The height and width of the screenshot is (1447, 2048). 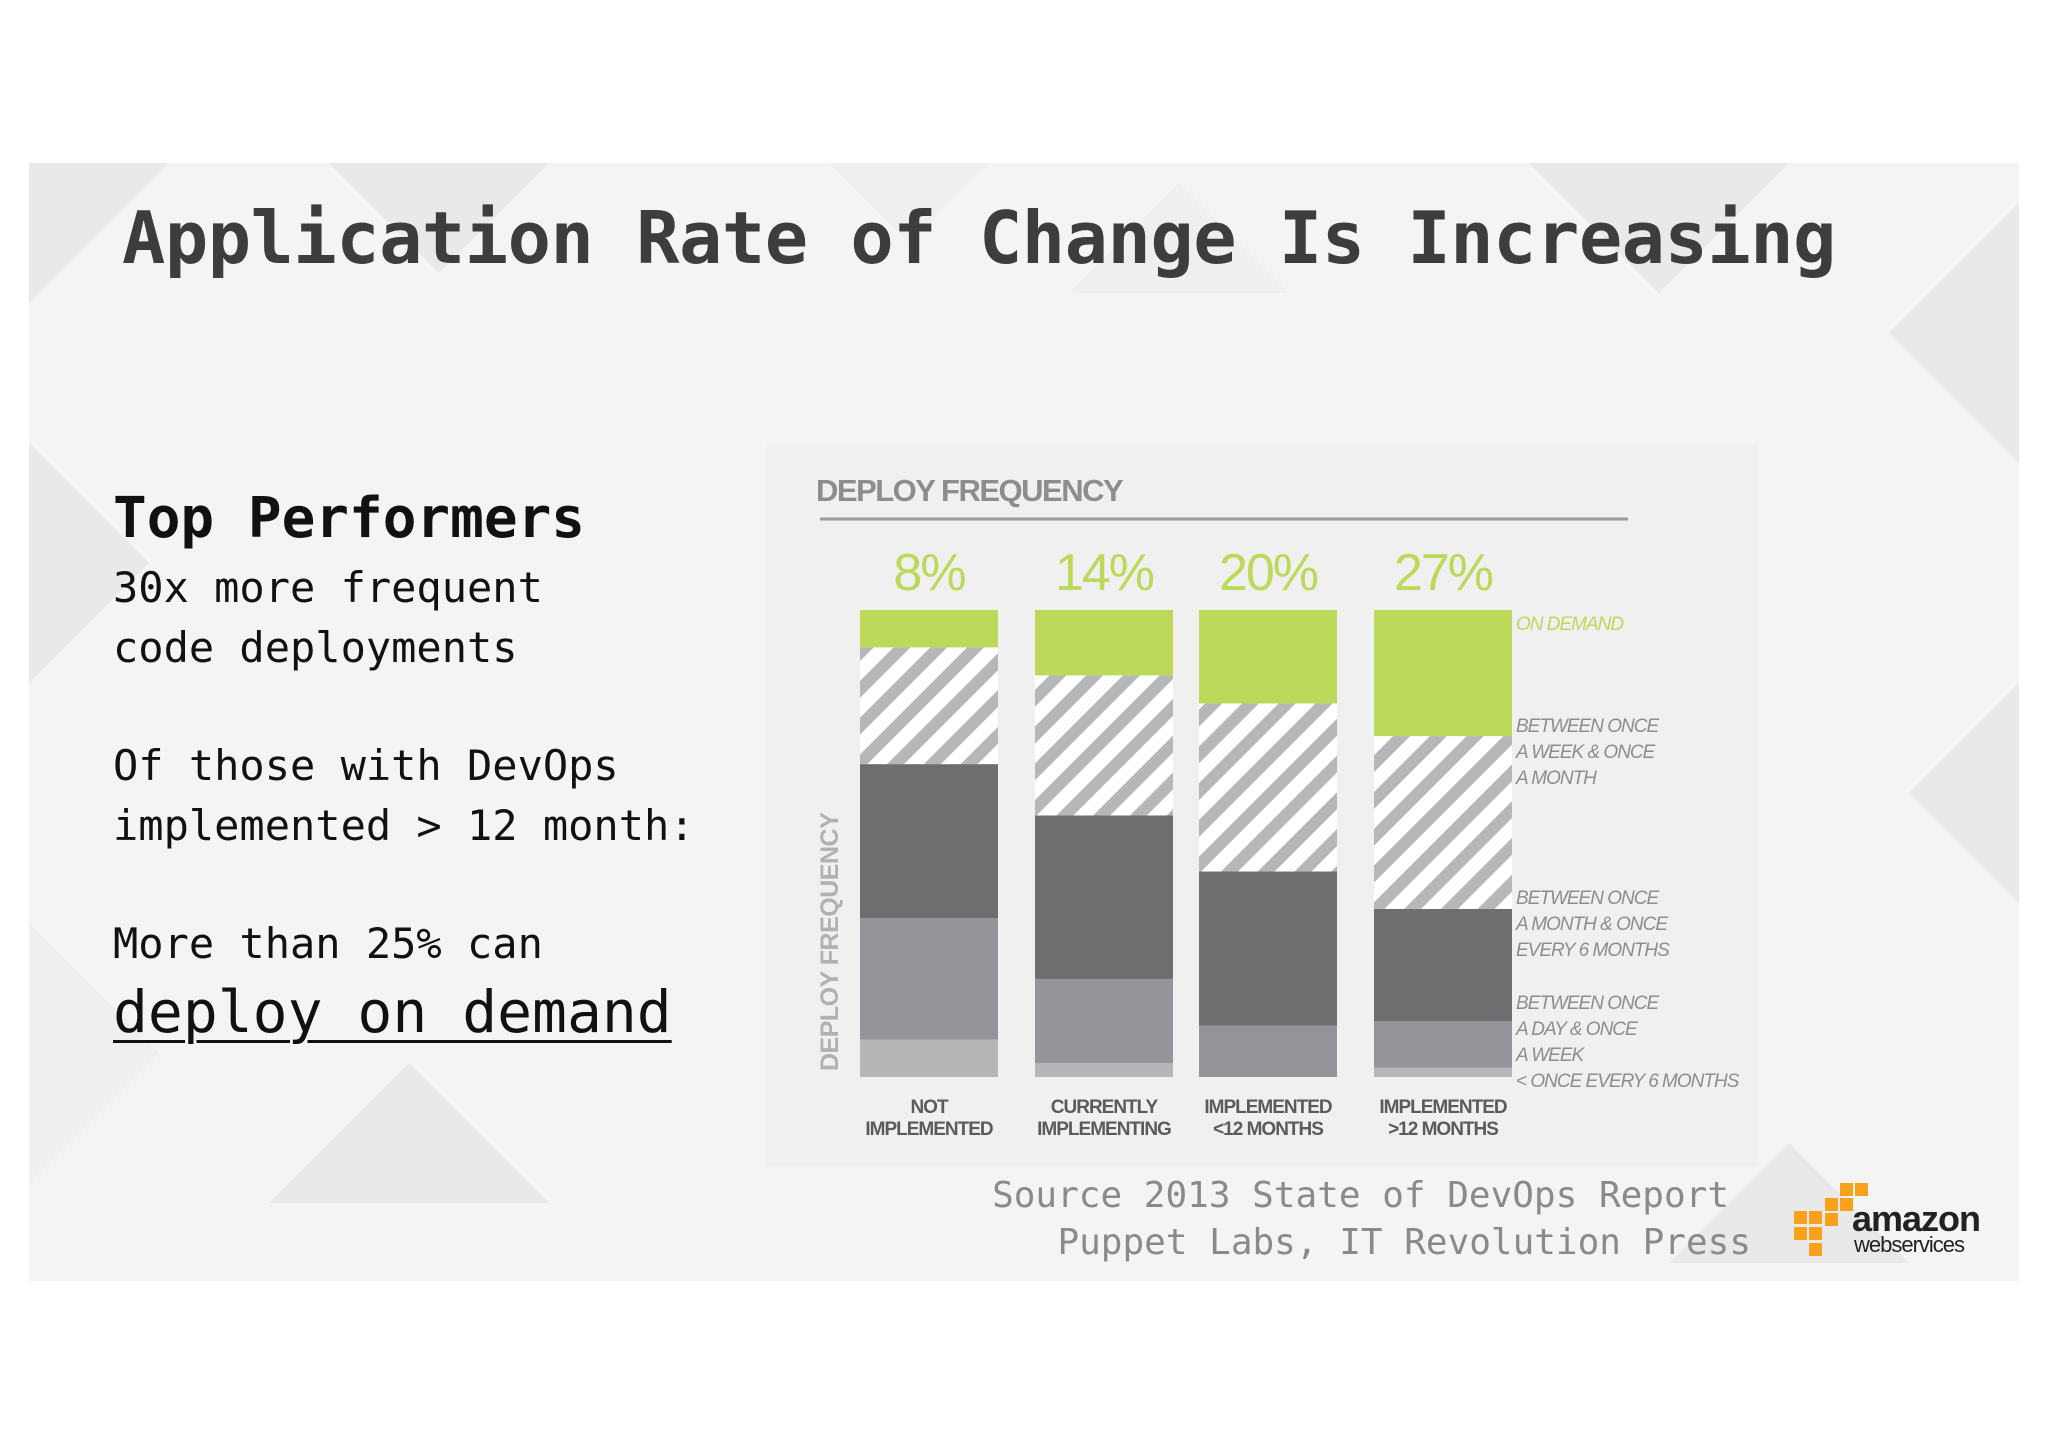 I want to click on bar-top-label: 14%, so click(x=1104, y=573).